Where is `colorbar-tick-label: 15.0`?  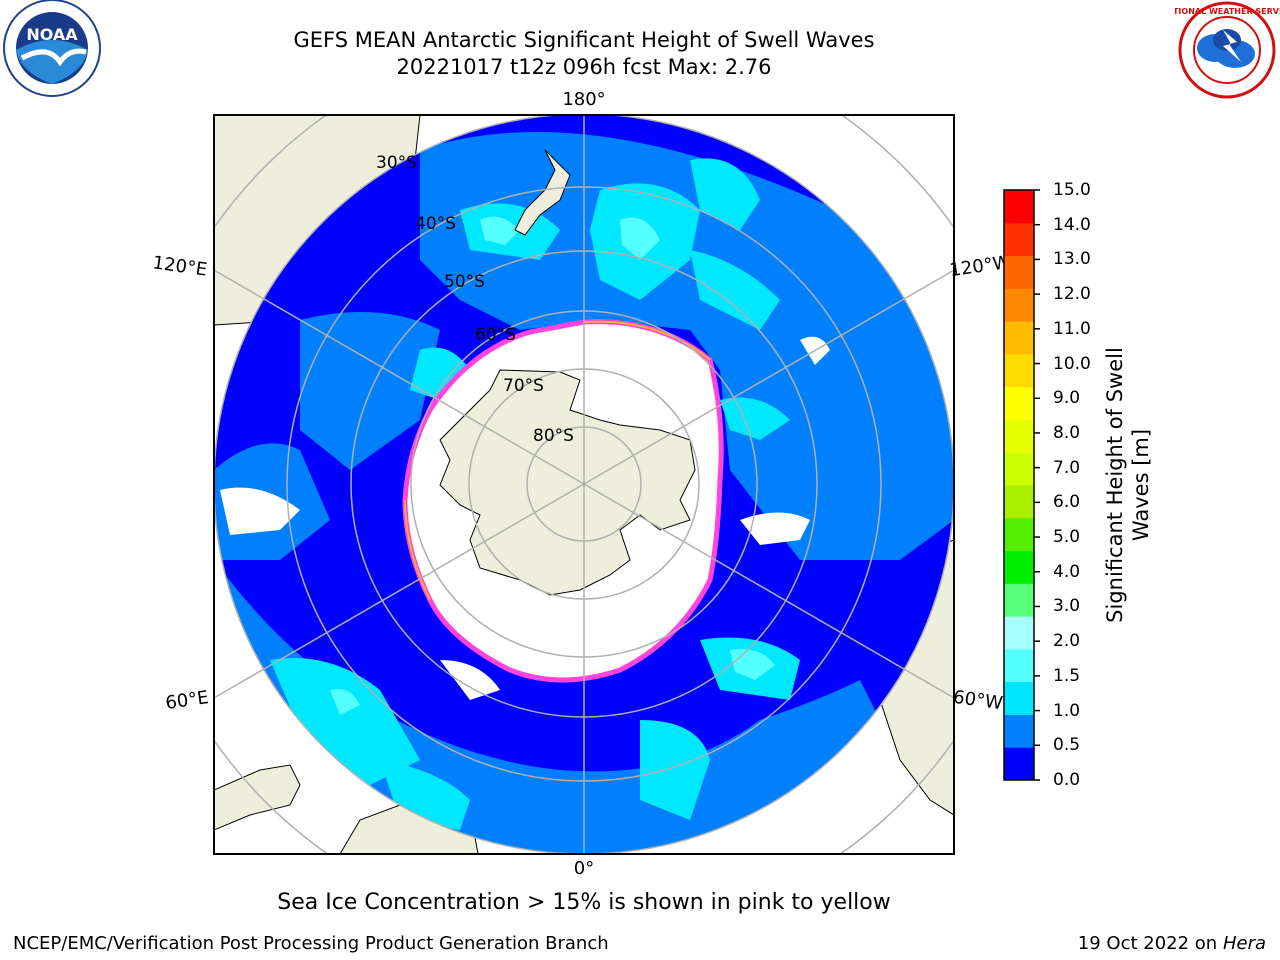 colorbar-tick-label: 15.0 is located at coordinates (1072, 190).